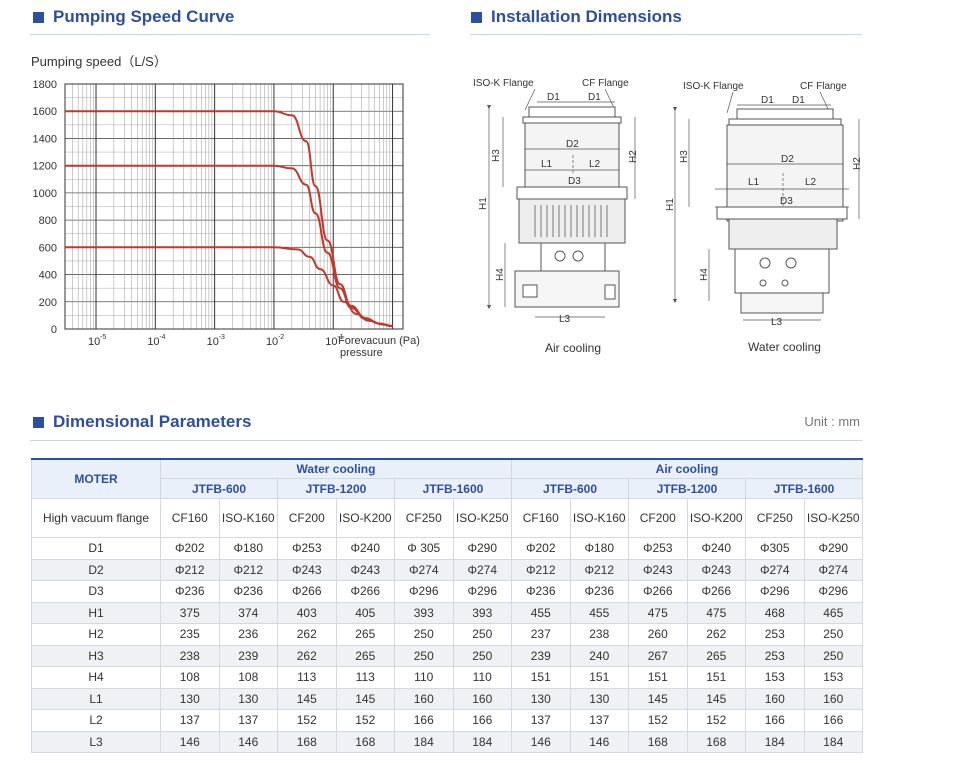 This screenshot has width=960, height=763. What do you see at coordinates (424, 677) in the screenshot?
I see `table-cell: 110` at bounding box center [424, 677].